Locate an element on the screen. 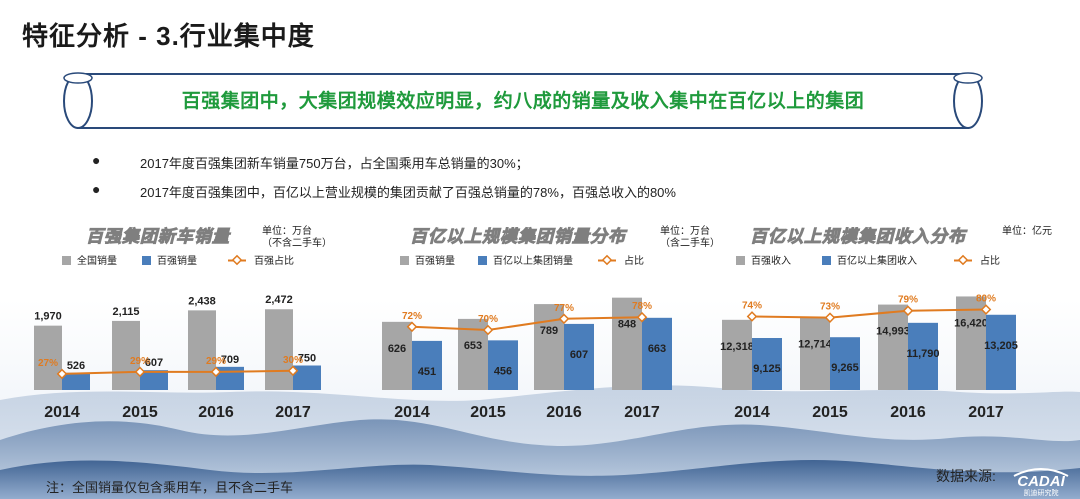 The image size is (1080, 499). category-label: 2016 is located at coordinates (564, 412).